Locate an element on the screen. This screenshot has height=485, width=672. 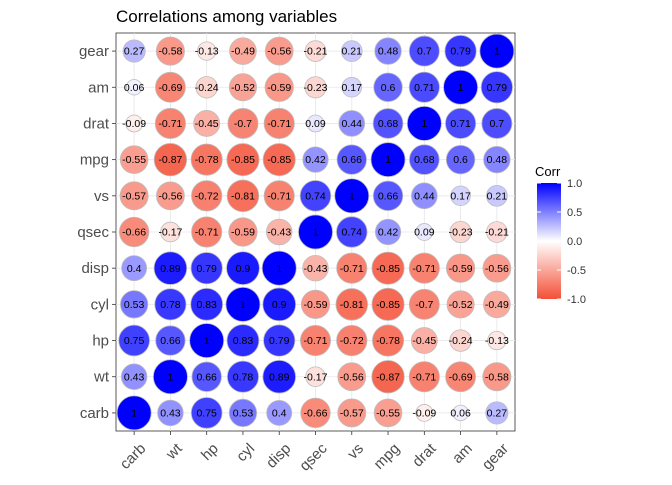
y-tick-label: disp is located at coordinates (95, 268).